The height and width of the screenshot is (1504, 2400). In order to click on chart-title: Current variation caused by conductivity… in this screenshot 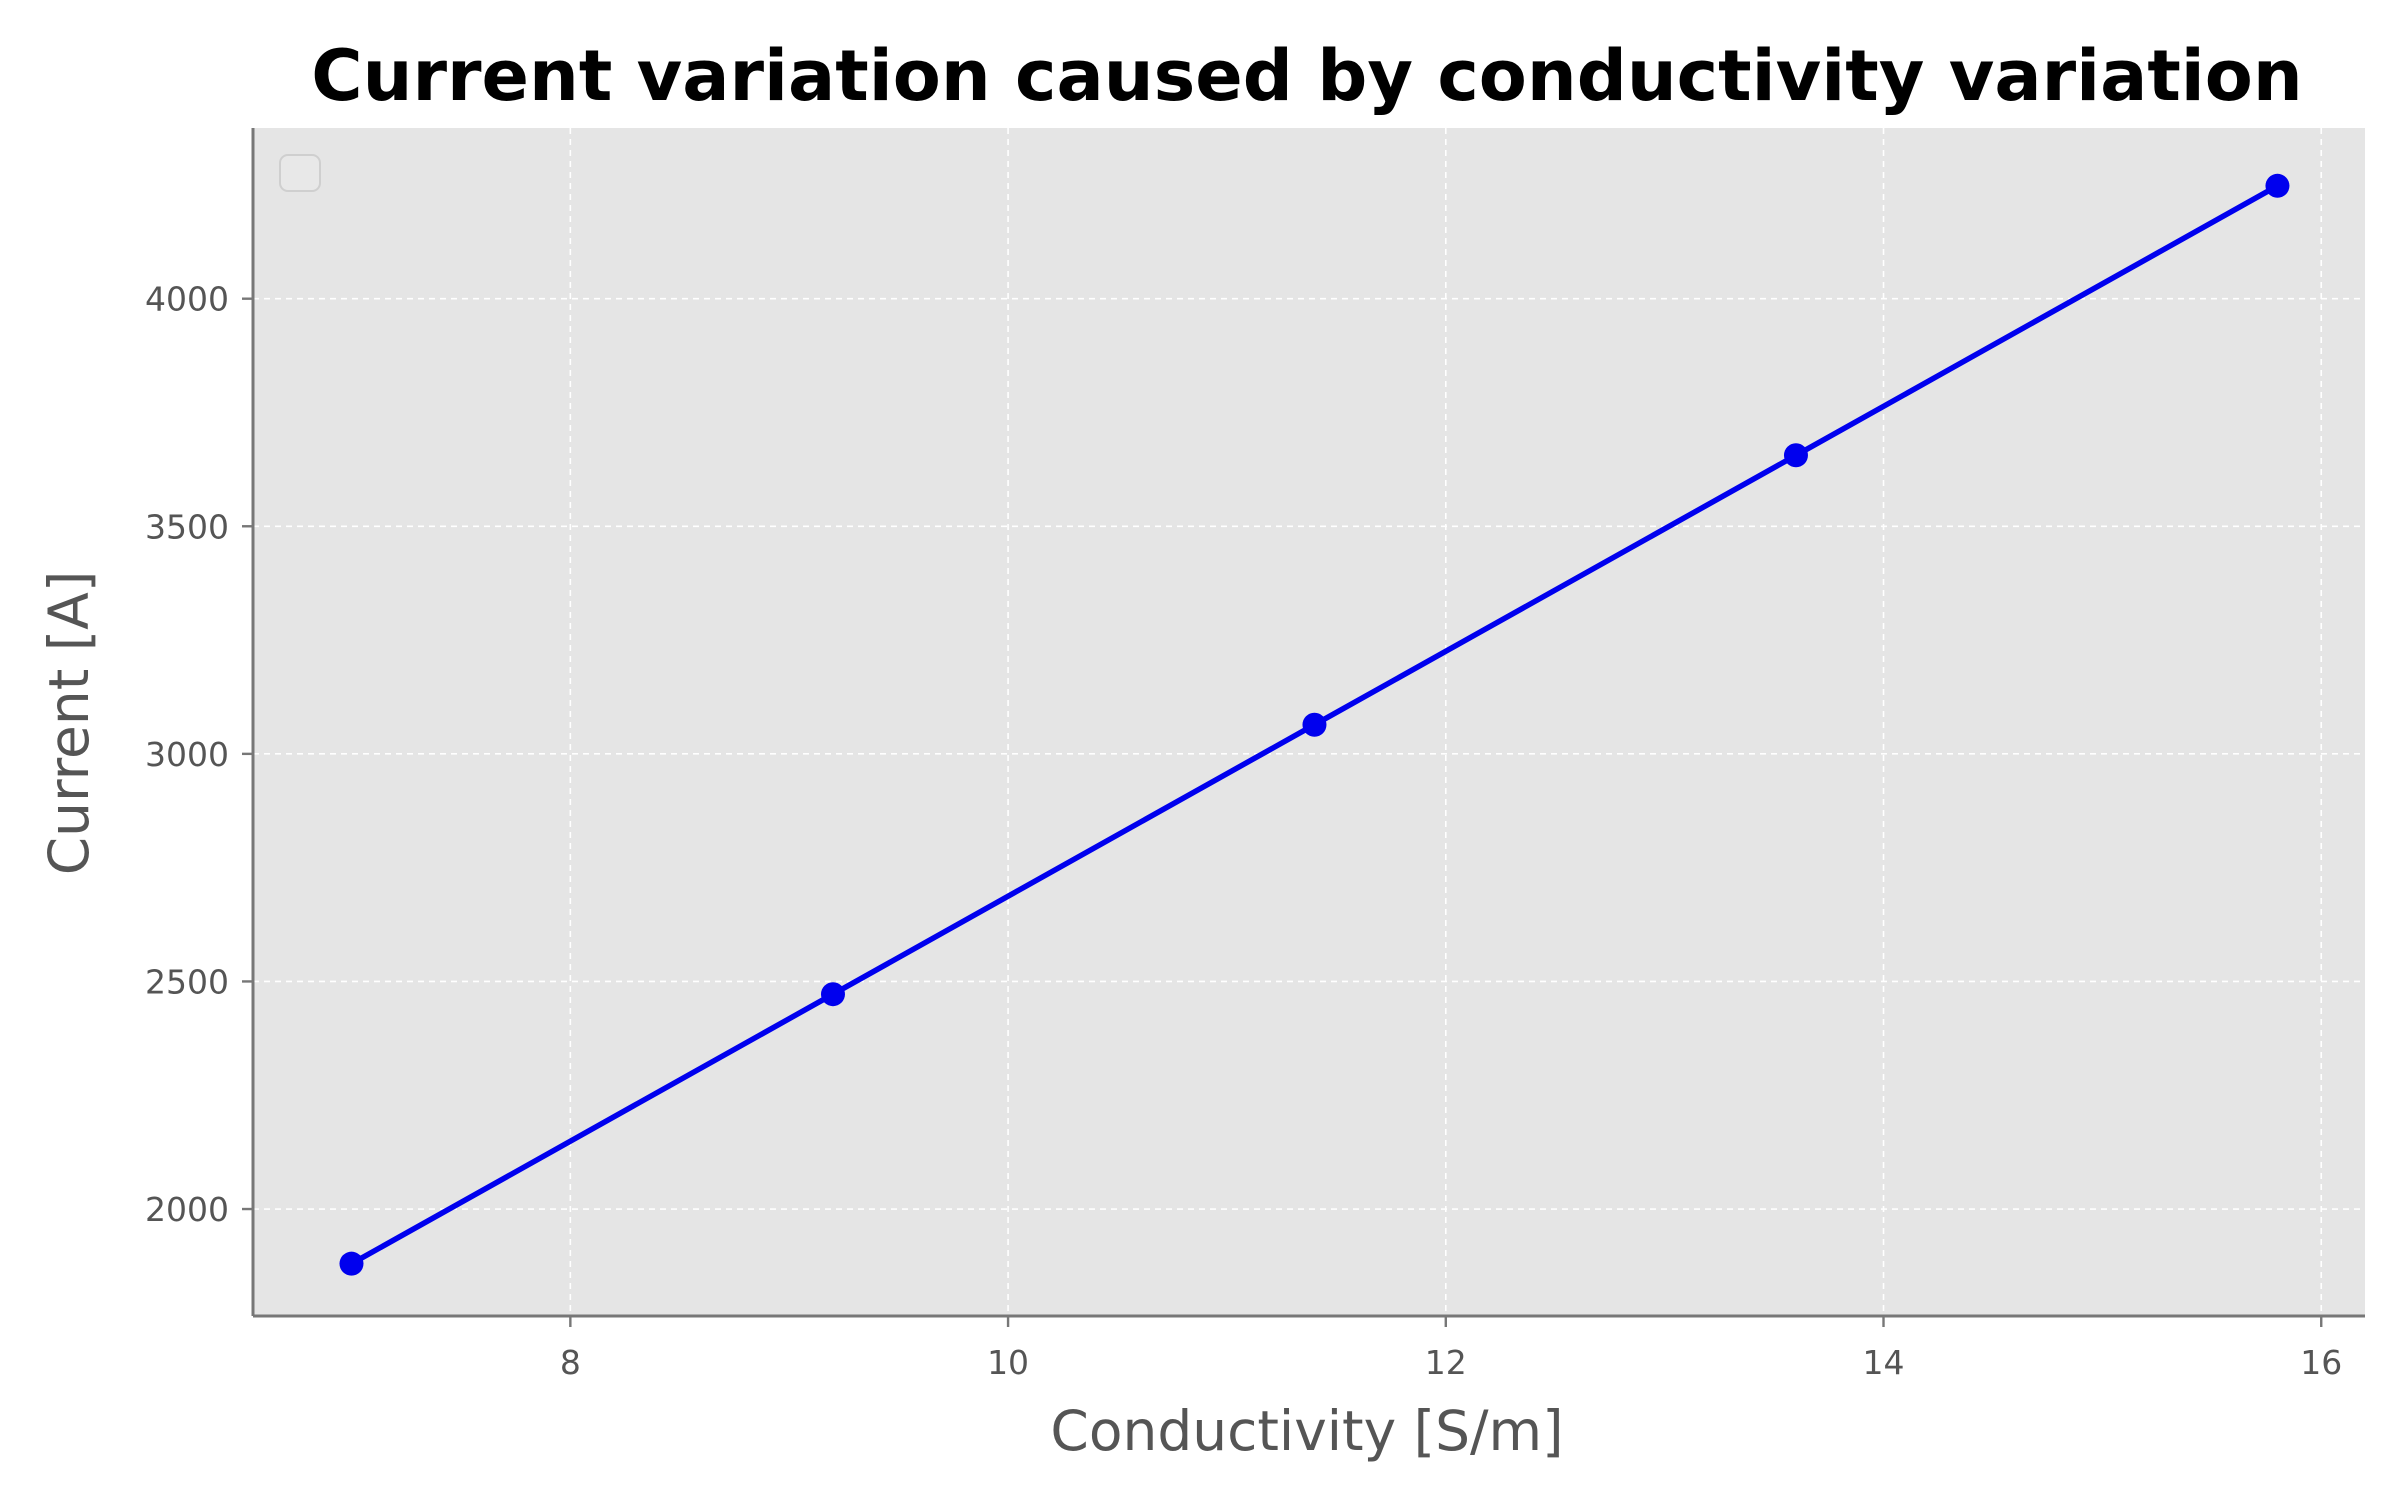, I will do `click(1306, 76)`.